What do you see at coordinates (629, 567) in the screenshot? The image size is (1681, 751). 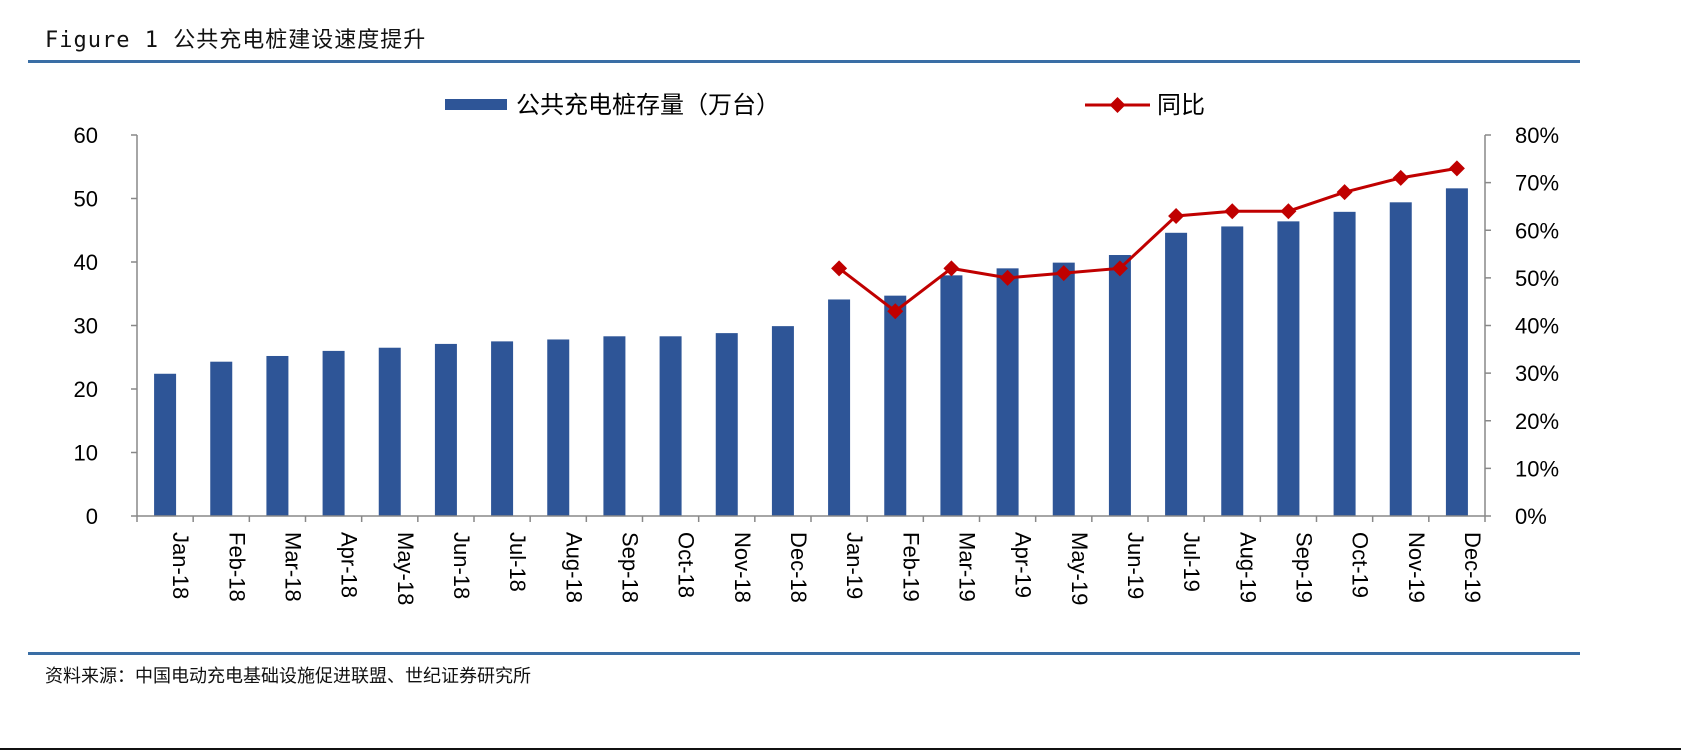 I see `x-tick-label: Sep-18` at bounding box center [629, 567].